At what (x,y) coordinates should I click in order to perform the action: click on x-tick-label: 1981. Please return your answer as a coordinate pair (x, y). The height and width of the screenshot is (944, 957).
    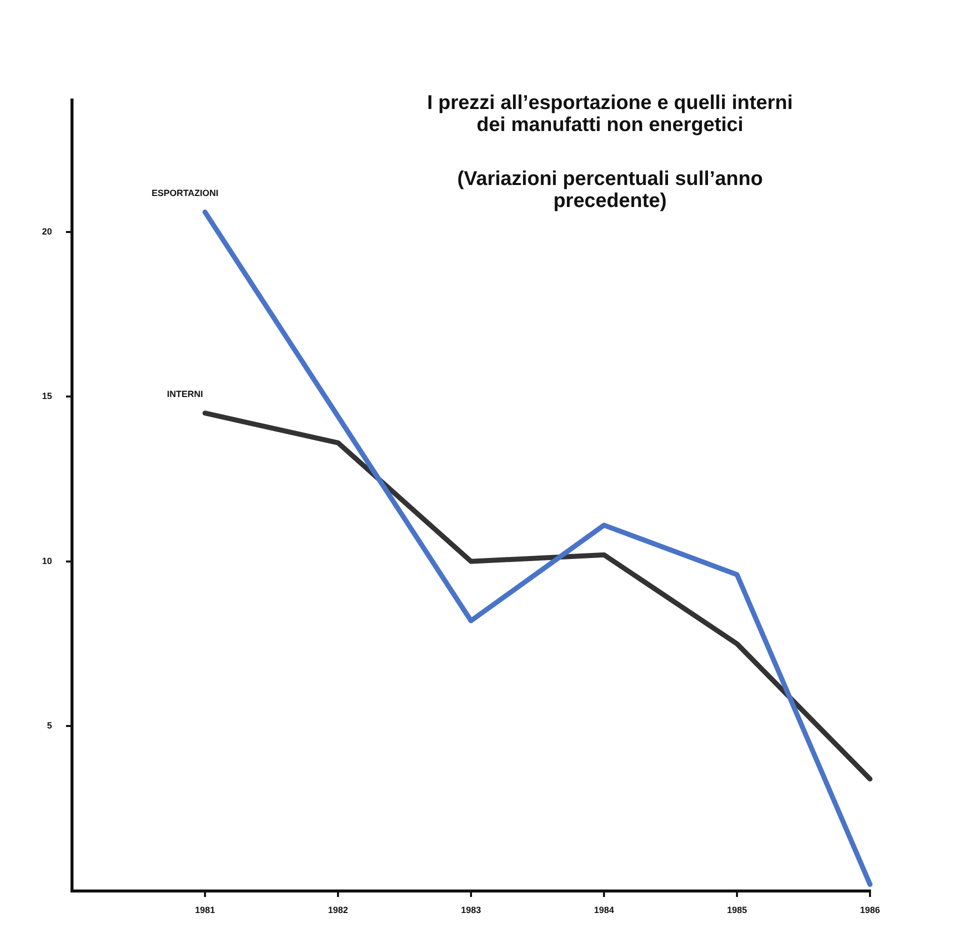
    Looking at the image, I should click on (205, 909).